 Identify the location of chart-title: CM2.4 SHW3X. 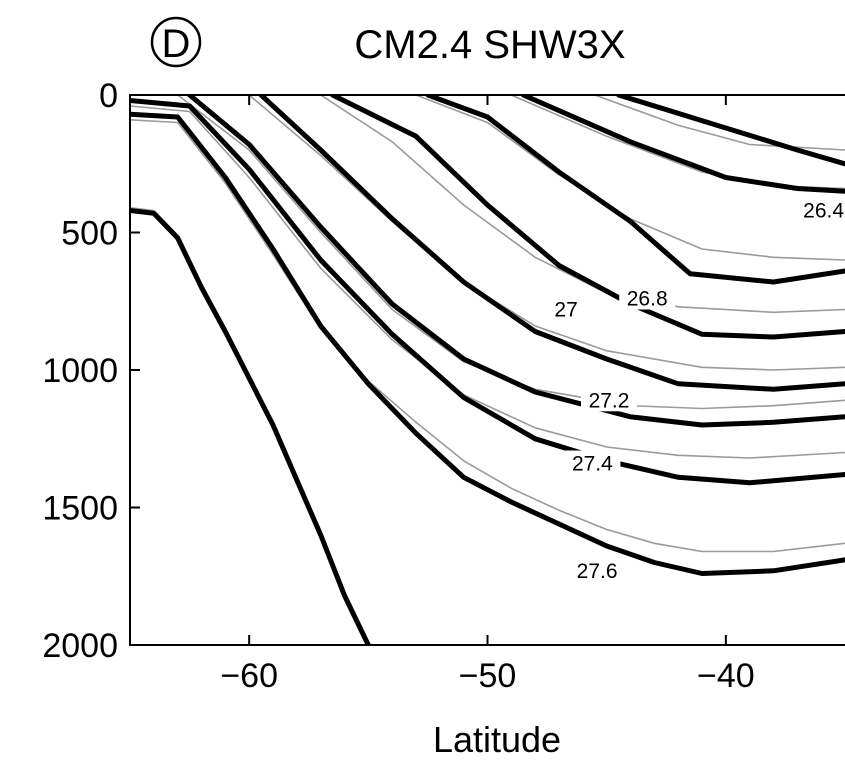
(489, 45).